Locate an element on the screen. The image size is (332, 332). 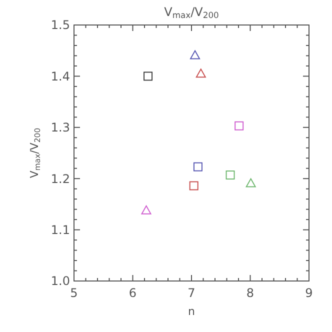
y-tick-label: 1.4 is located at coordinates (60, 76).